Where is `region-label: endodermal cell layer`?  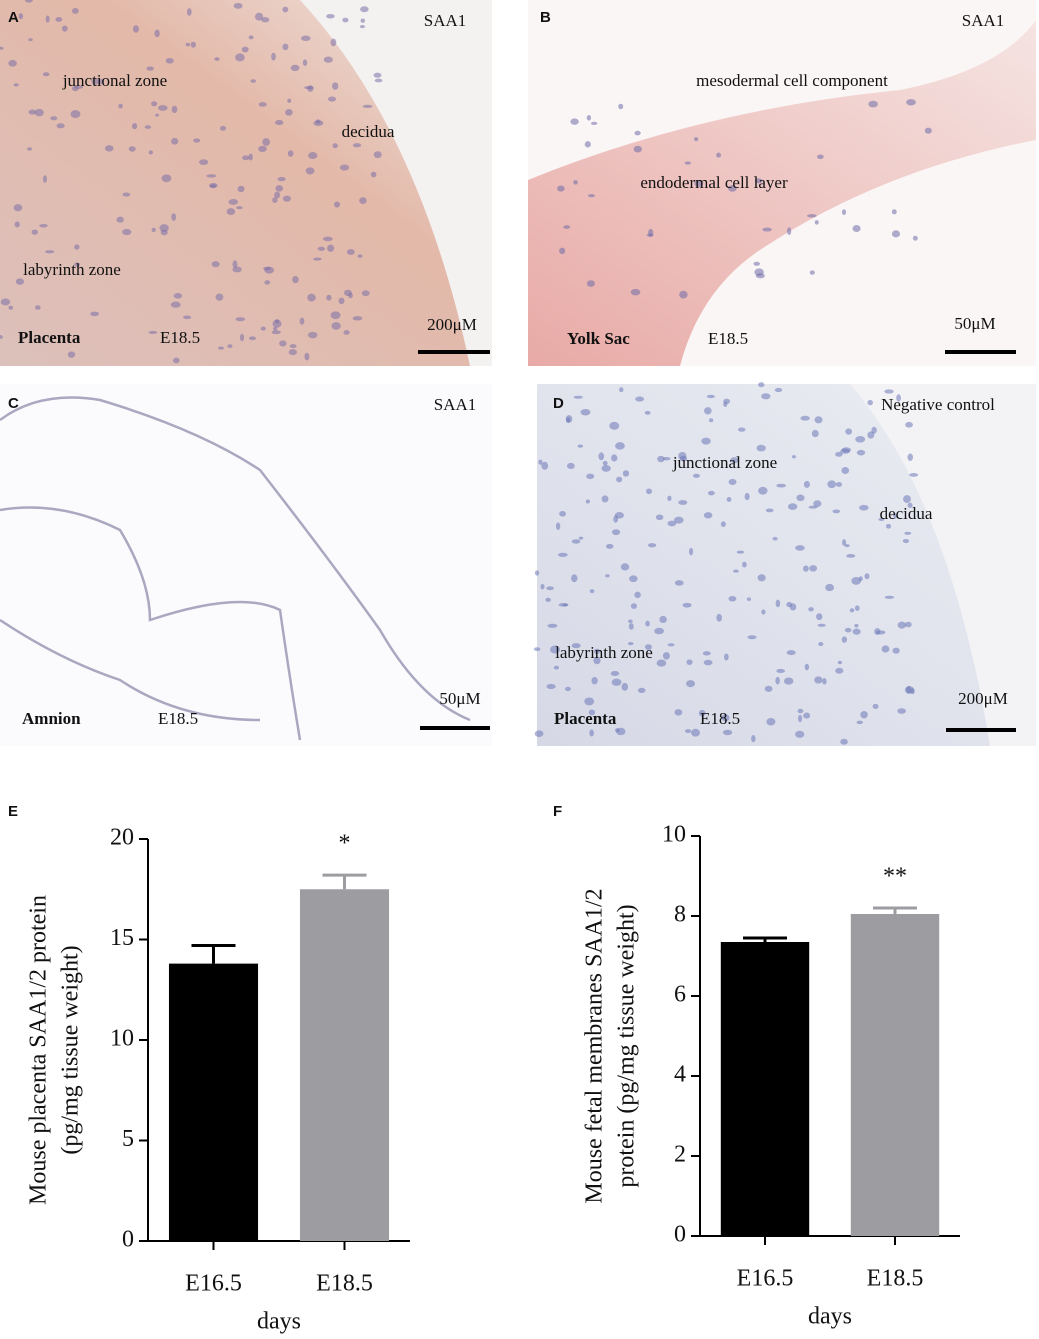
region-label: endodermal cell layer is located at coordinates (714, 182).